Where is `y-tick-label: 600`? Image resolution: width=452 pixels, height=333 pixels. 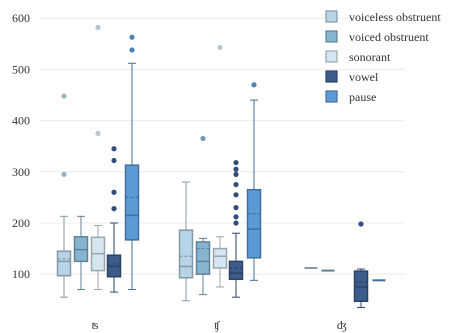 y-tick-label: 600 is located at coordinates (21, 18).